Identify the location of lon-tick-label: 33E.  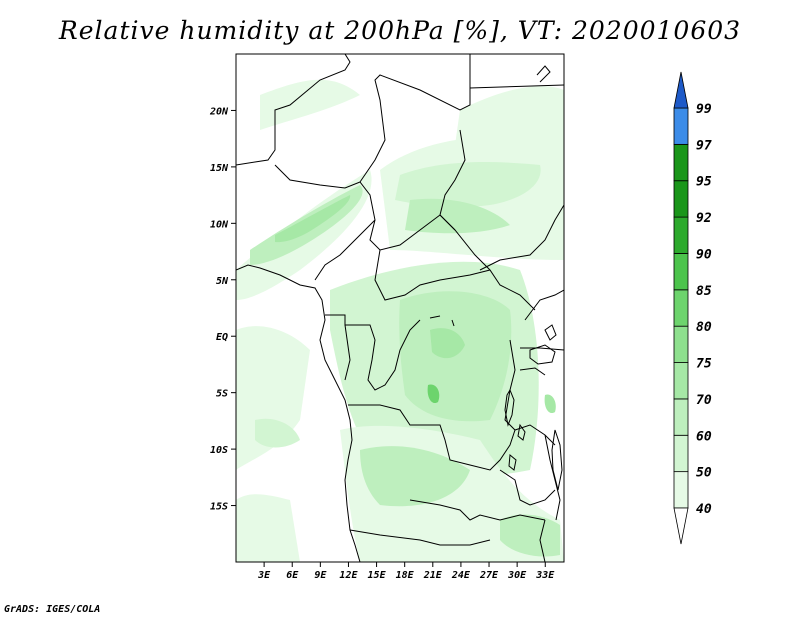
(545, 575).